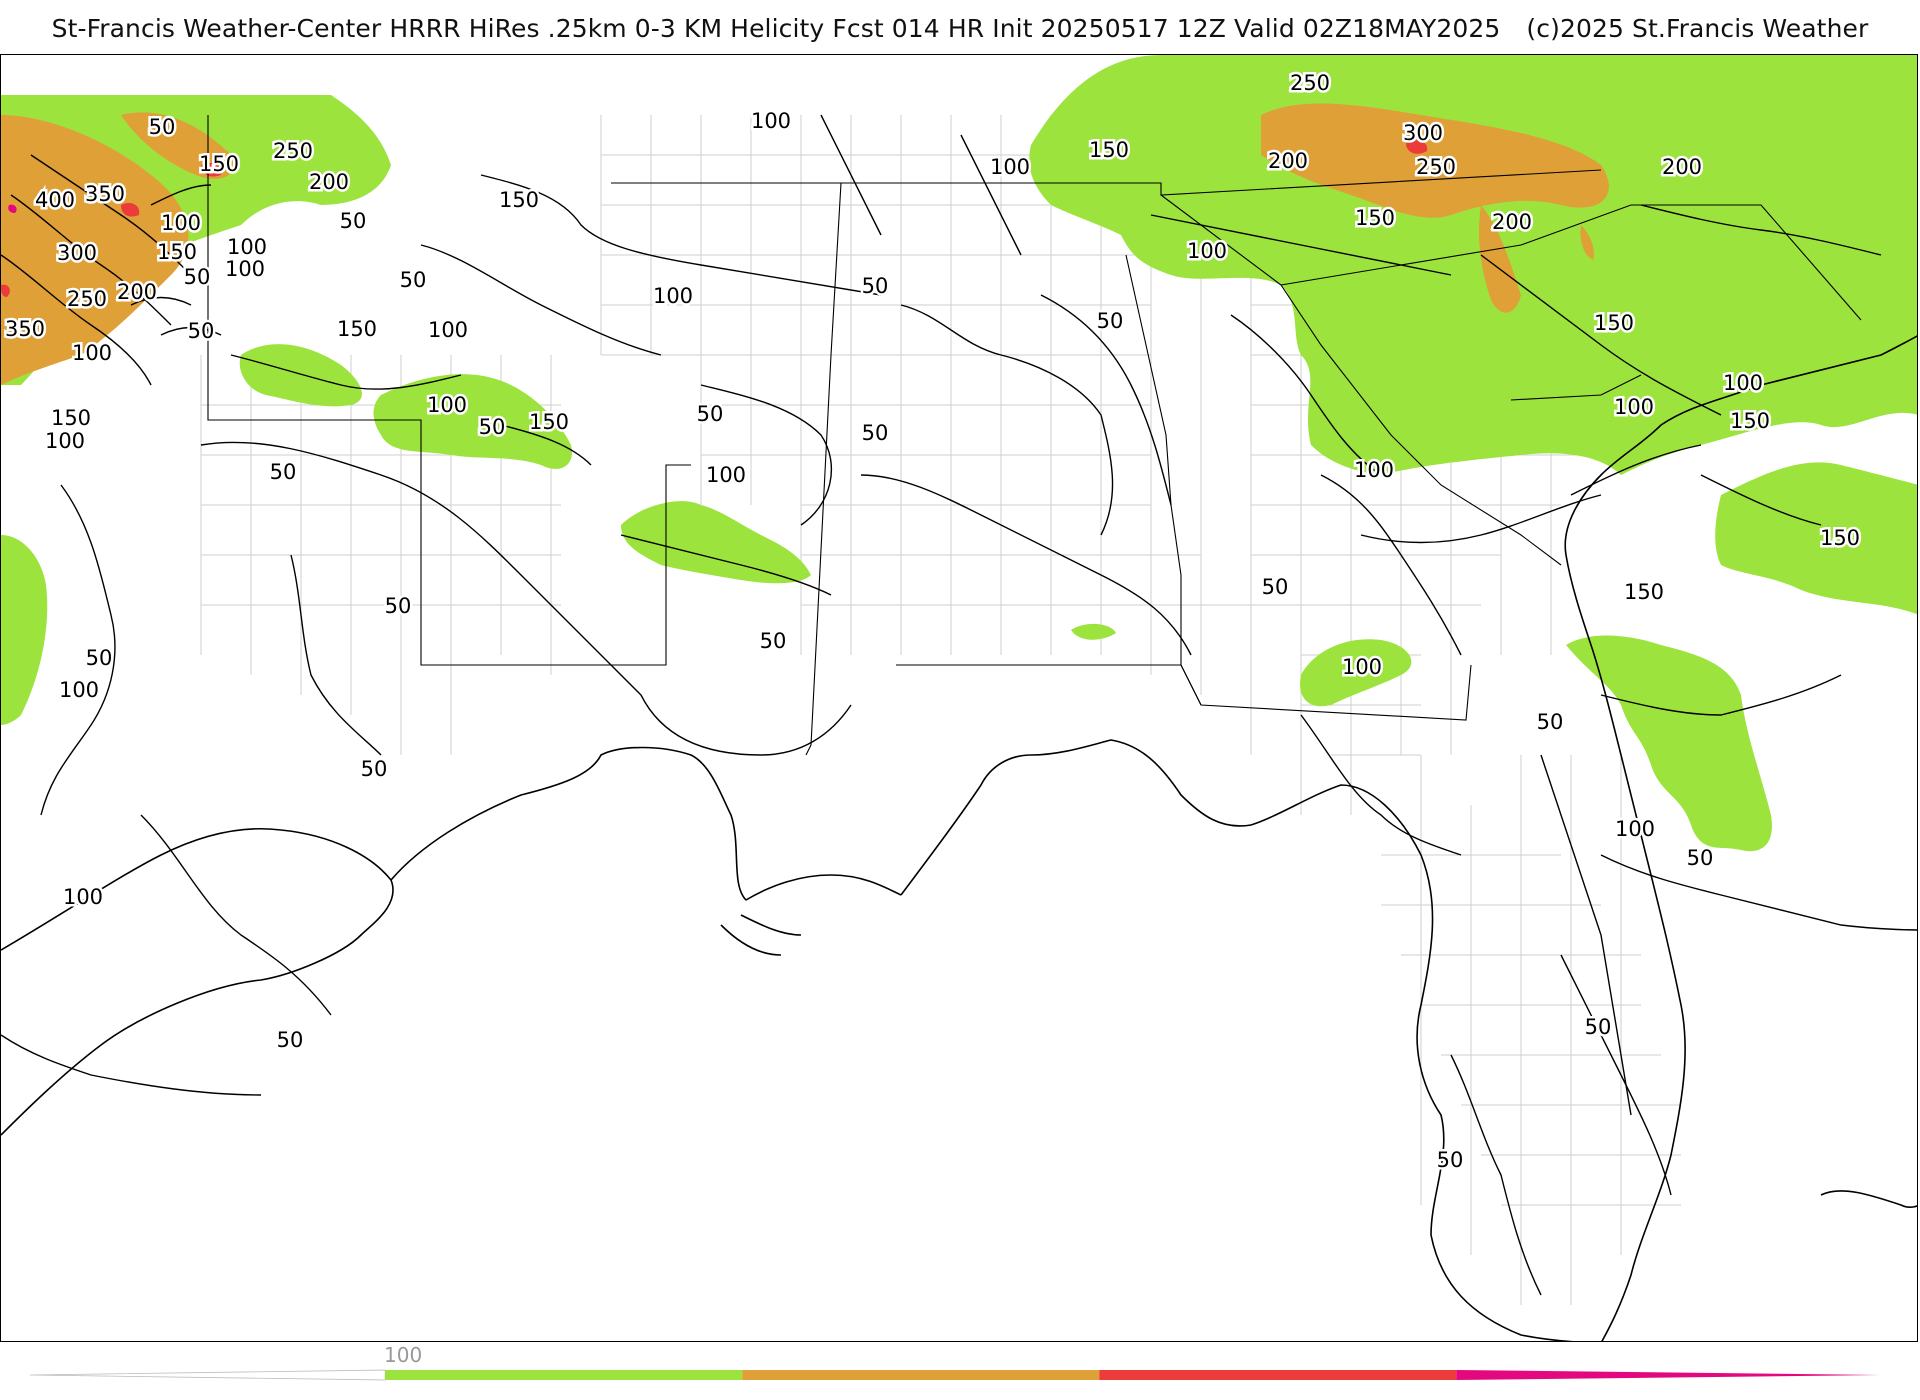 The image size is (1920, 1400). Describe the element at coordinates (1669, 743) in the screenshot. I see `shade-green-georgia-coast` at that location.